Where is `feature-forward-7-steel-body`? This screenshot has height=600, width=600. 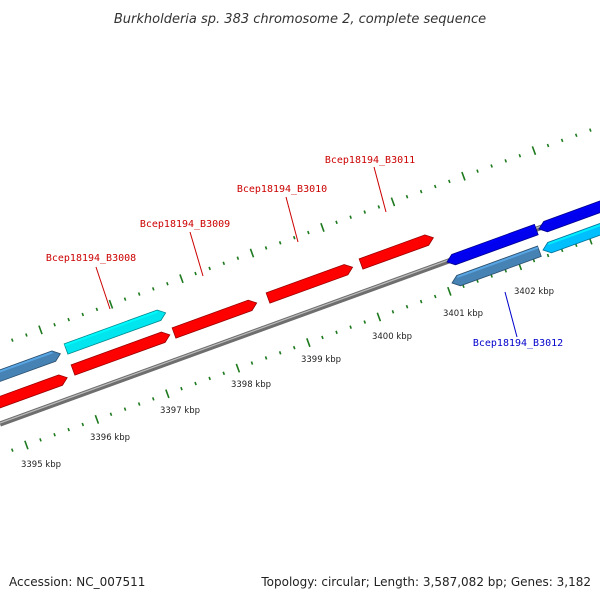
feature-forward-7-steel-body is located at coordinates (30, 366).